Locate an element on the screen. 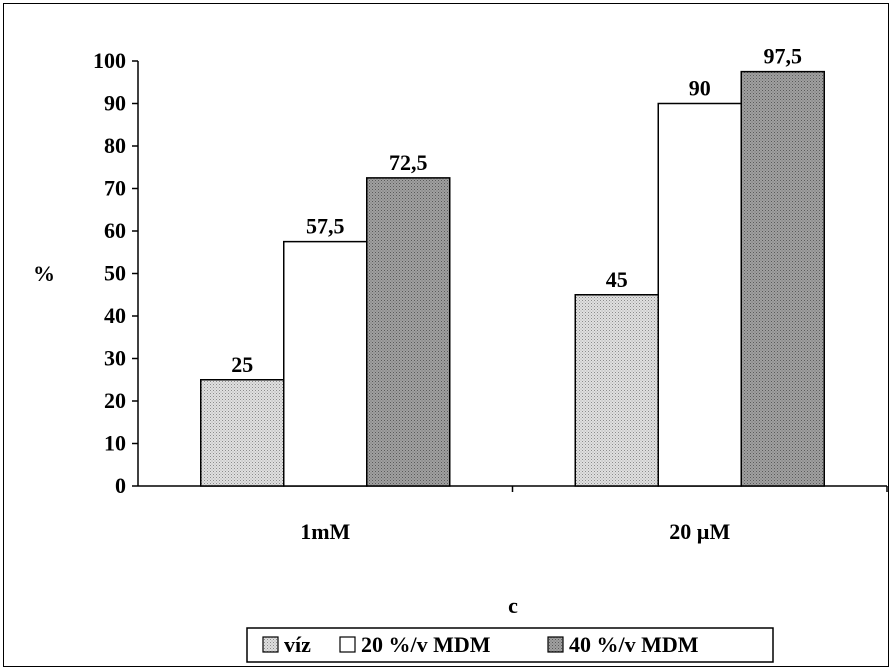  y-tick-label: 40 is located at coordinates (115, 315).